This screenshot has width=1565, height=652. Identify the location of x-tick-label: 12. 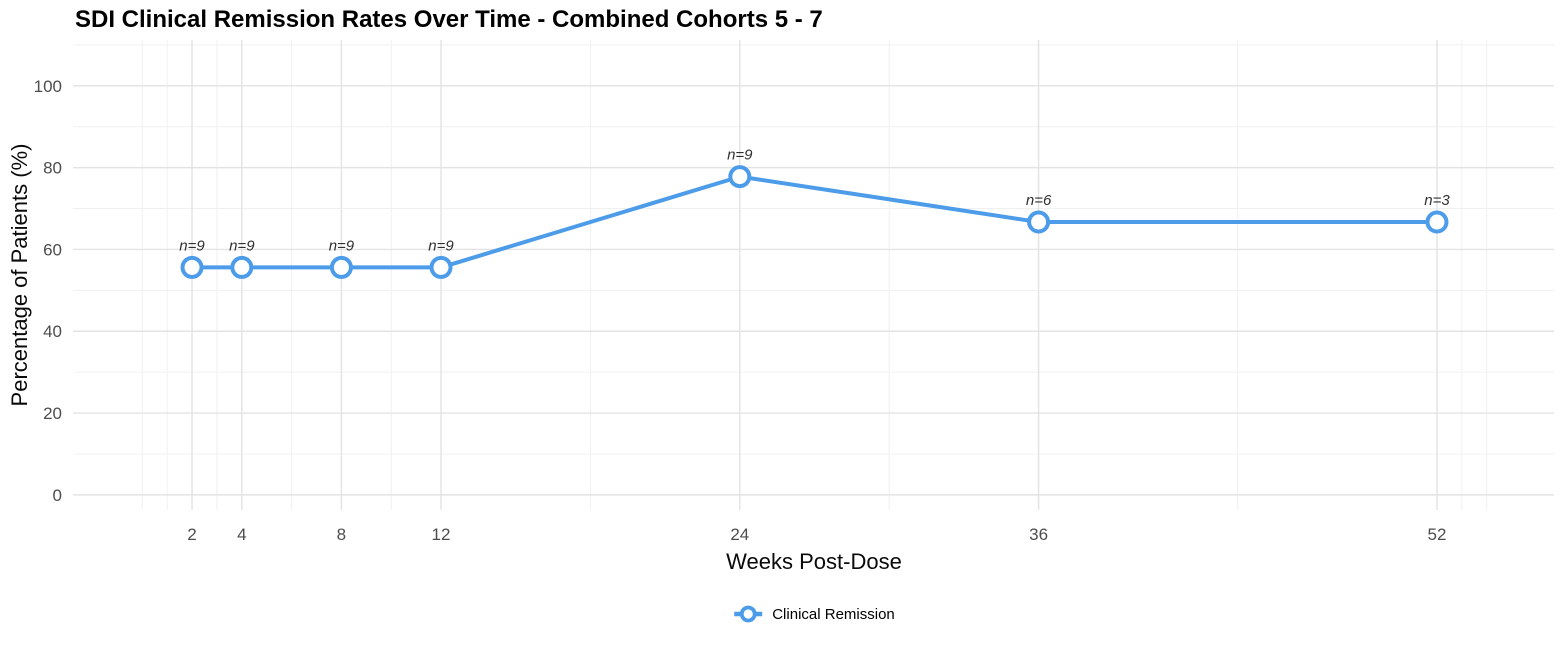
(441, 534).